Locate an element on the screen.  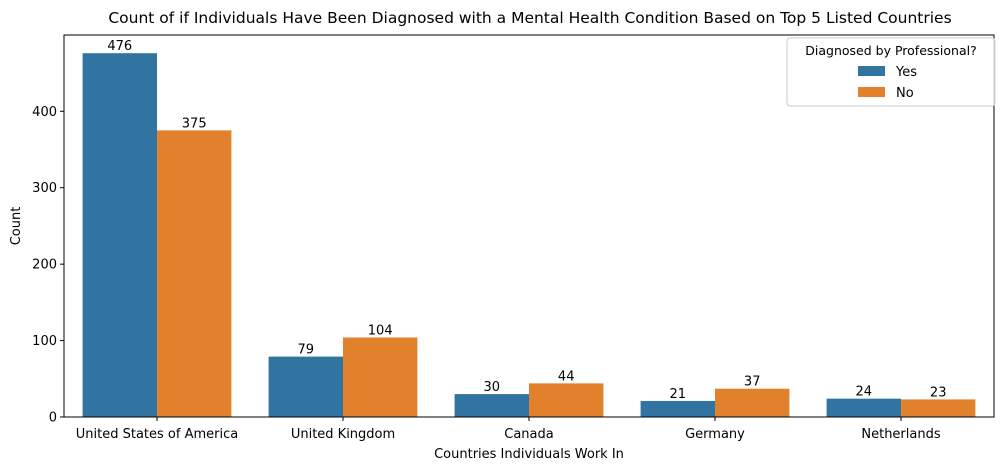
y-tick-label-4: 400 is located at coordinates (44, 112).